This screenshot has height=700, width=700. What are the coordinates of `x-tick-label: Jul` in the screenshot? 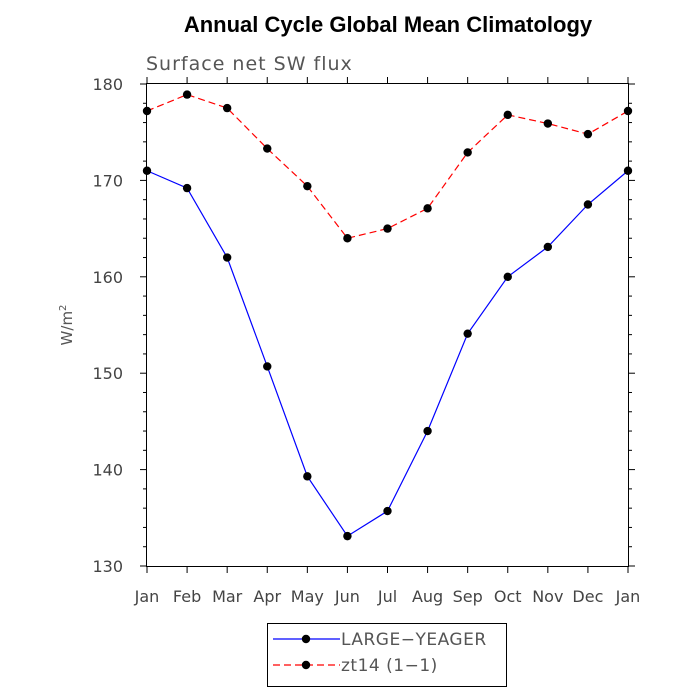 It's located at (387, 596).